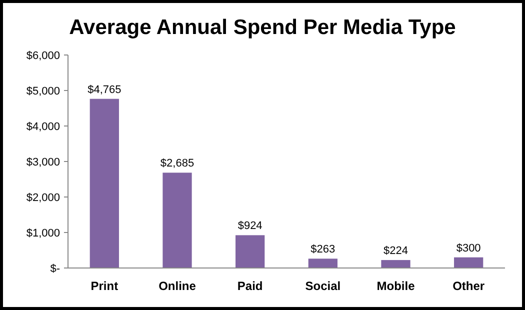 The height and width of the screenshot is (310, 525). Describe the element at coordinates (43, 126) in the screenshot. I see `y-tick-label: $4,000` at that location.